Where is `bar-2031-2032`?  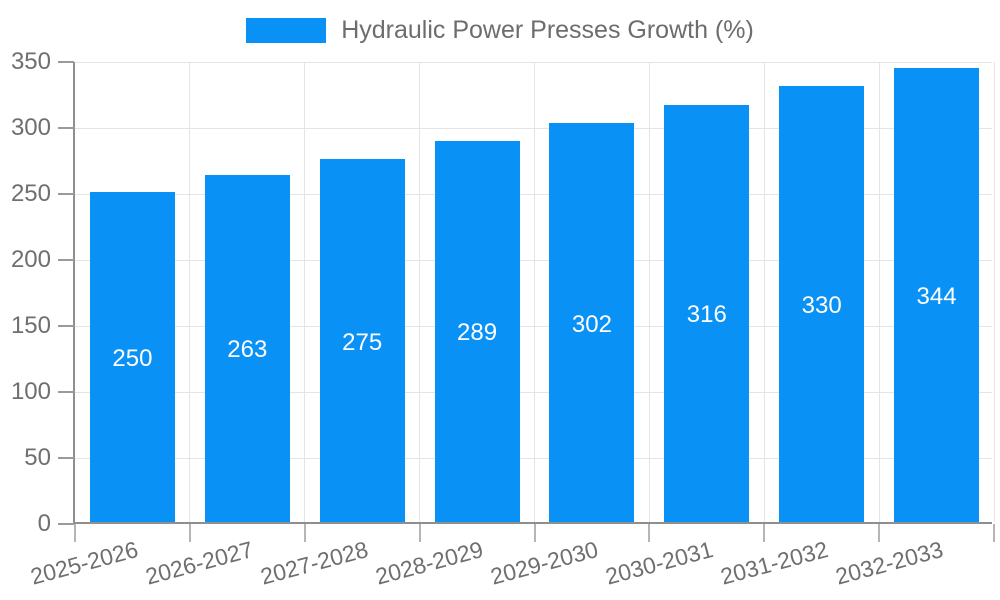
bar-2031-2032 is located at coordinates (822, 304).